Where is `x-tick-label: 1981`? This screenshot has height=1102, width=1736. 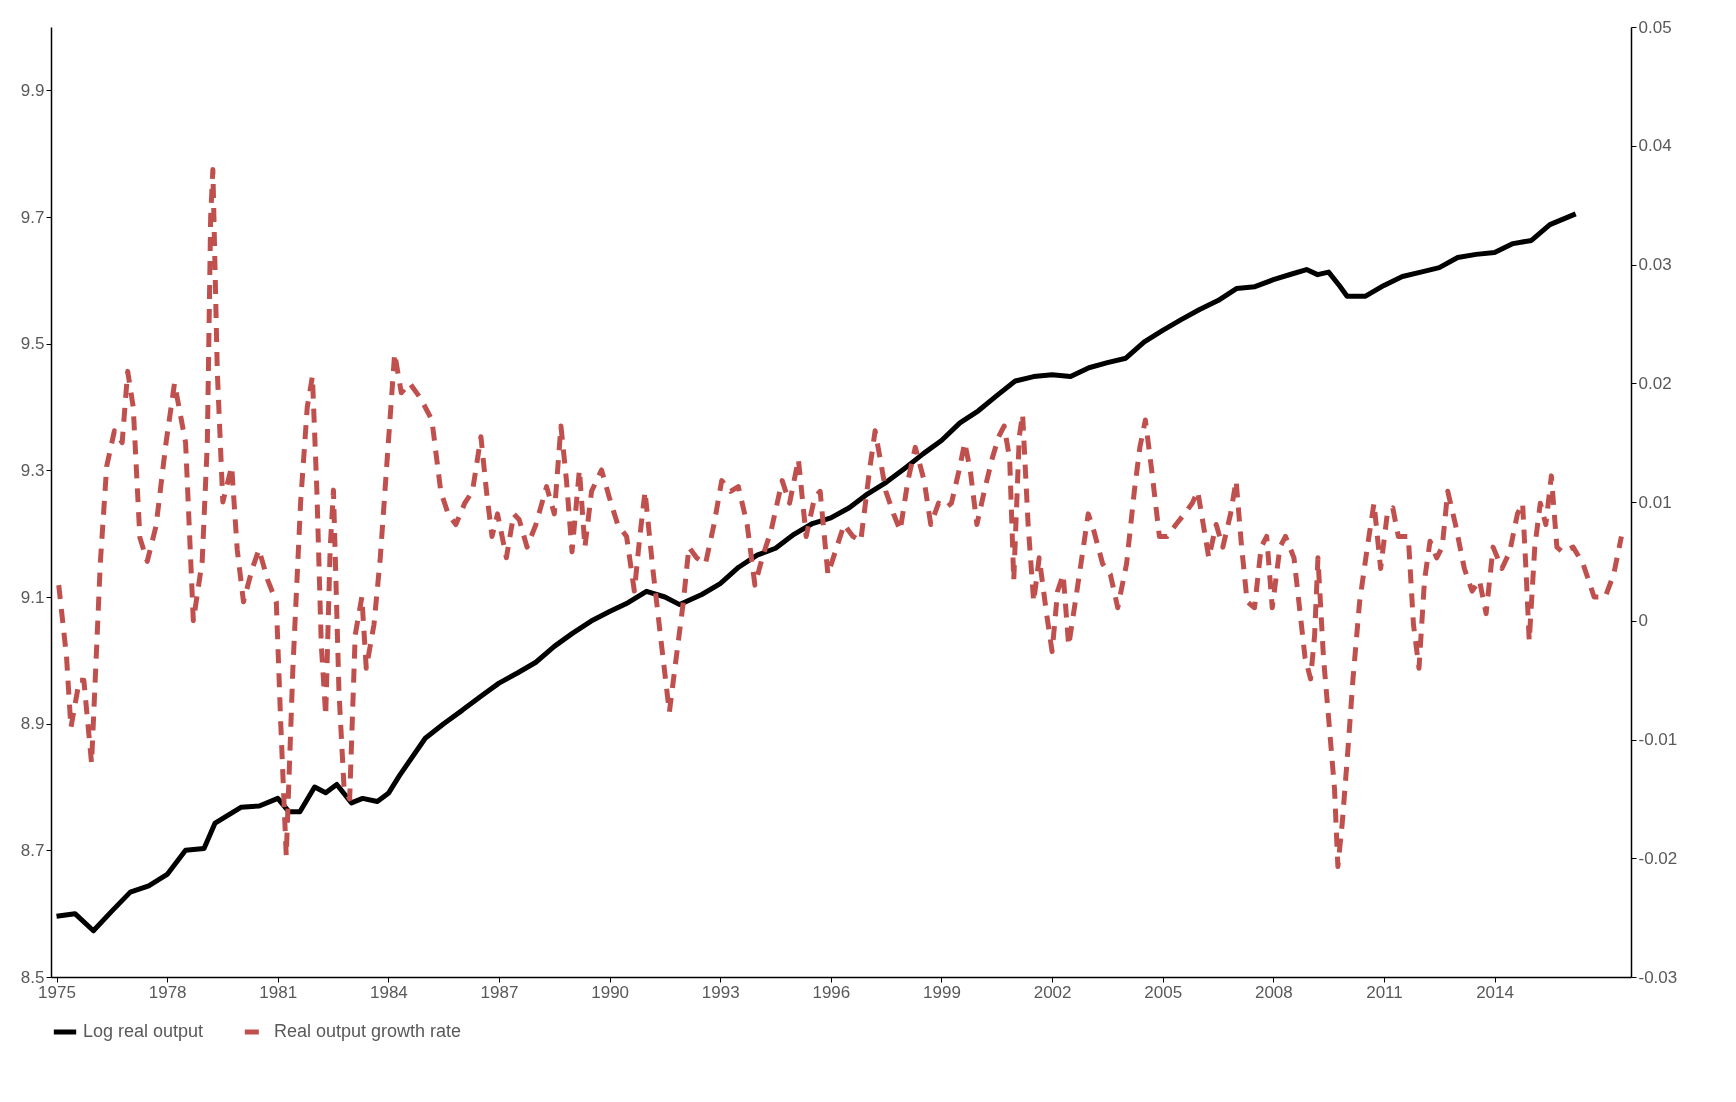
x-tick-label: 1981 is located at coordinates (278, 992).